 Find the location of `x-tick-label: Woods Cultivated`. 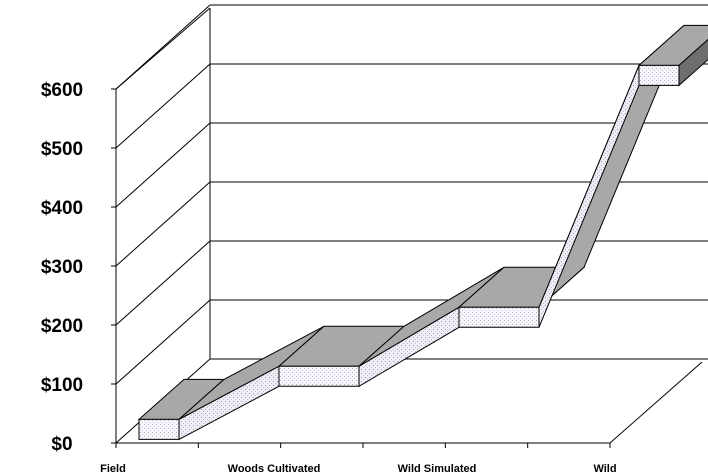

x-tick-label: Woods Cultivated is located at coordinates (274, 469).